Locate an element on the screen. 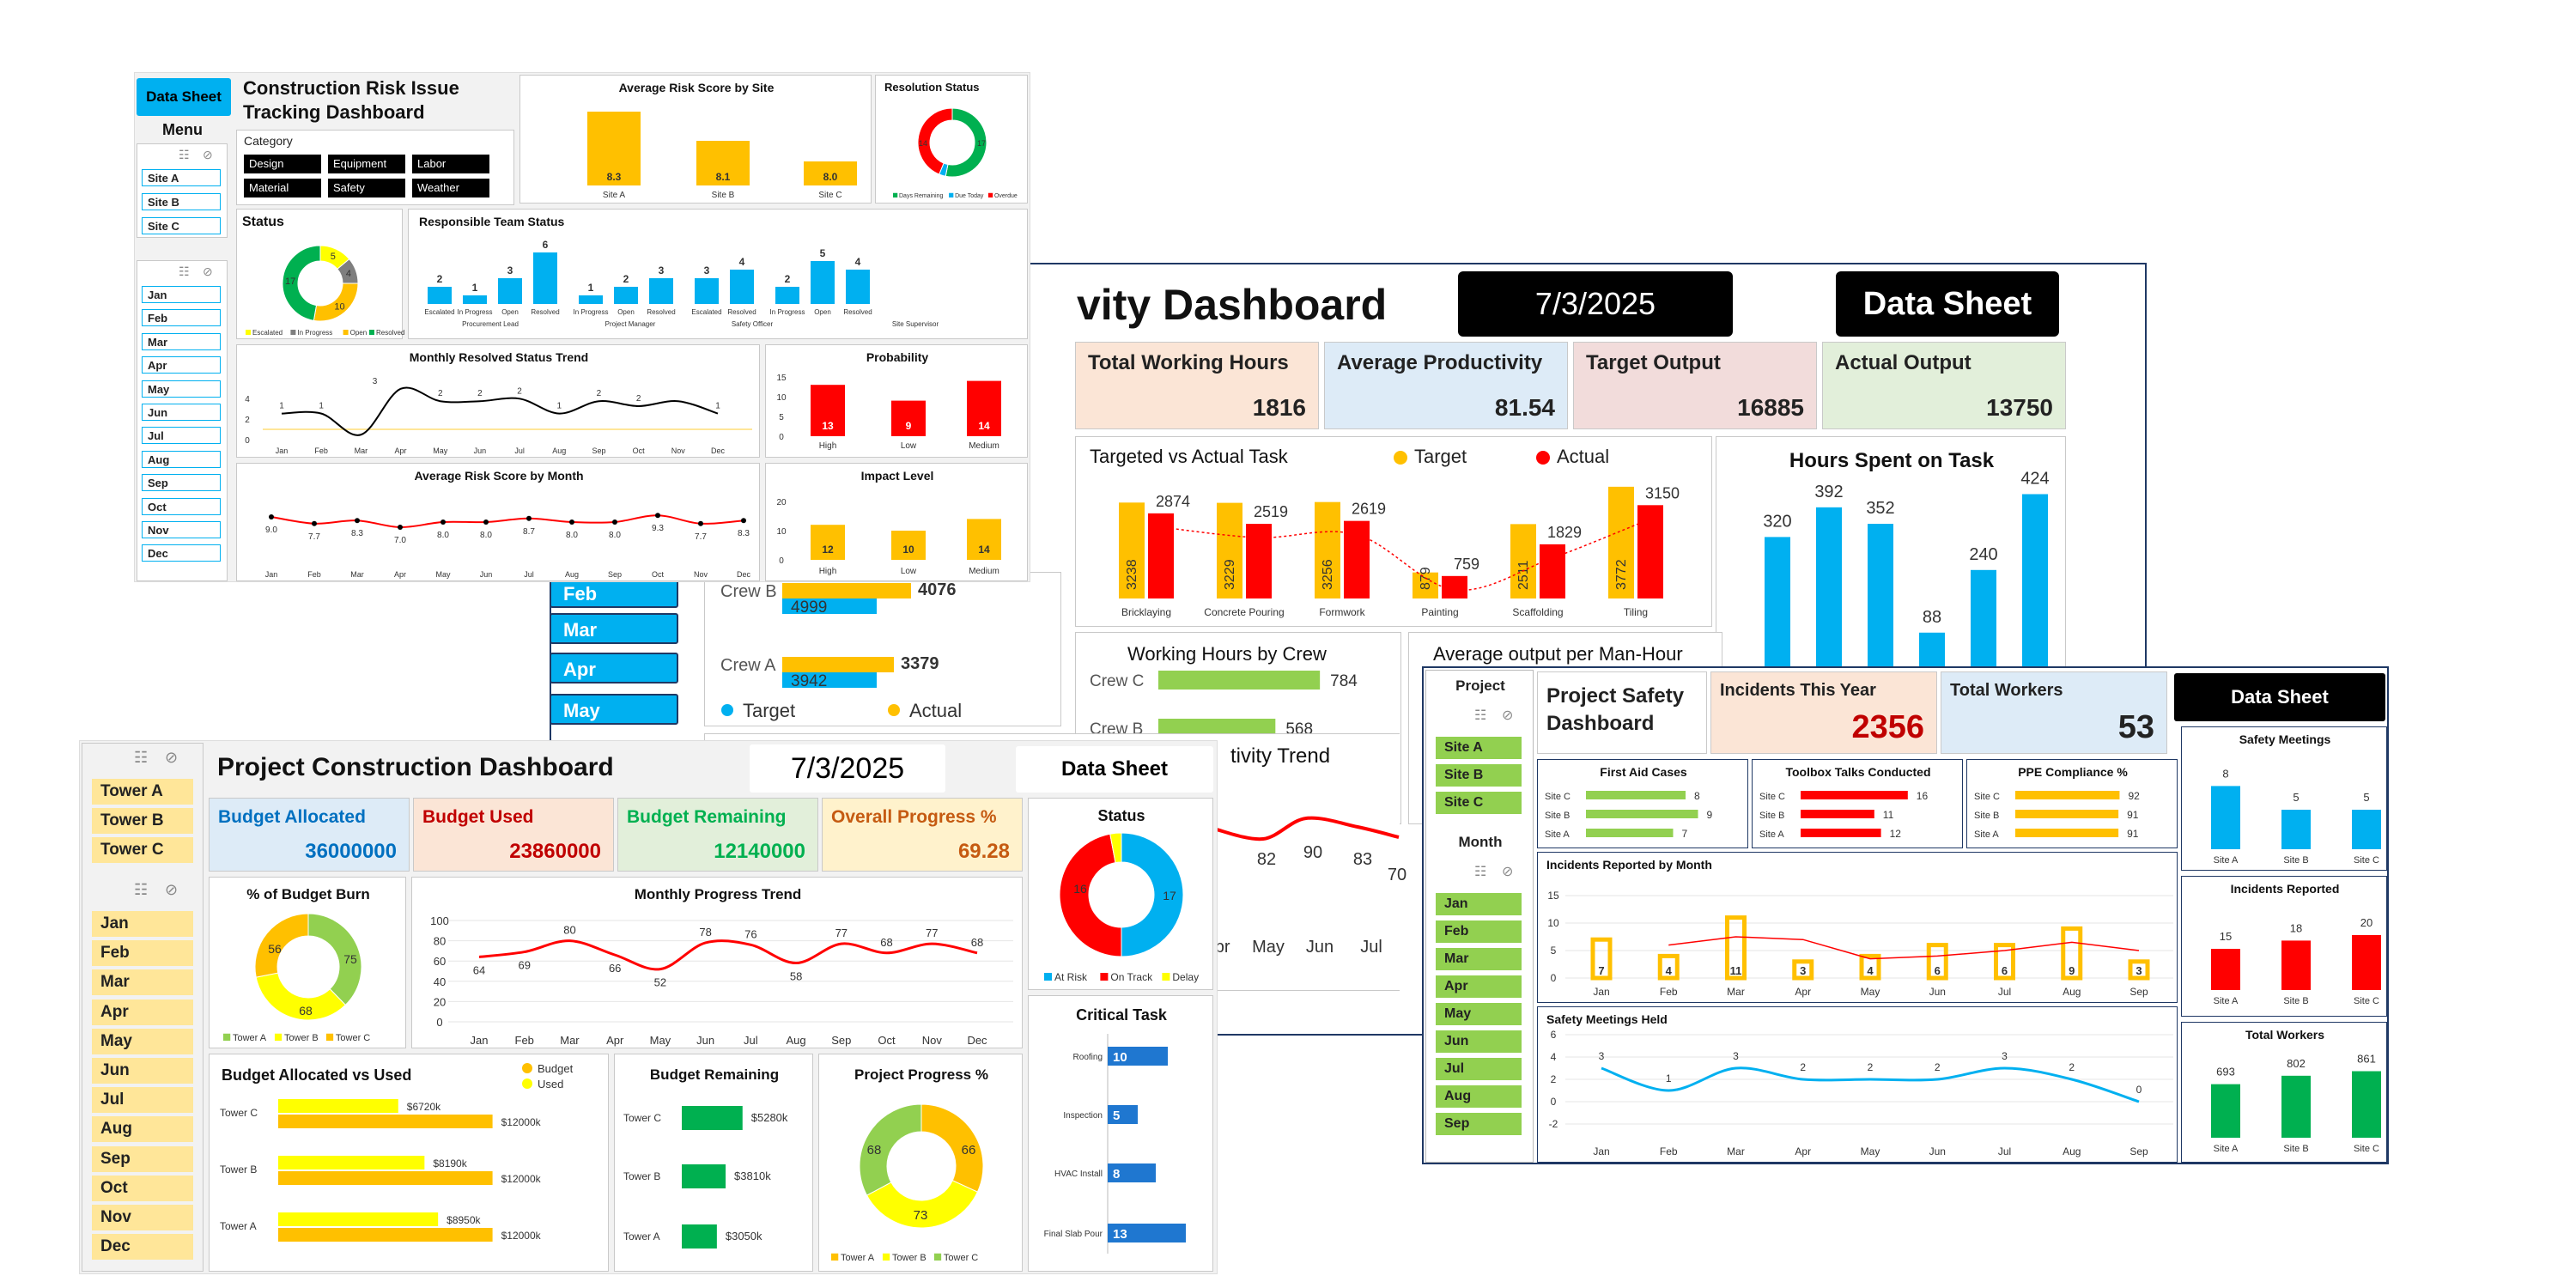 This screenshot has height=1288, width=2576. legend-swatch is located at coordinates (1166, 977).